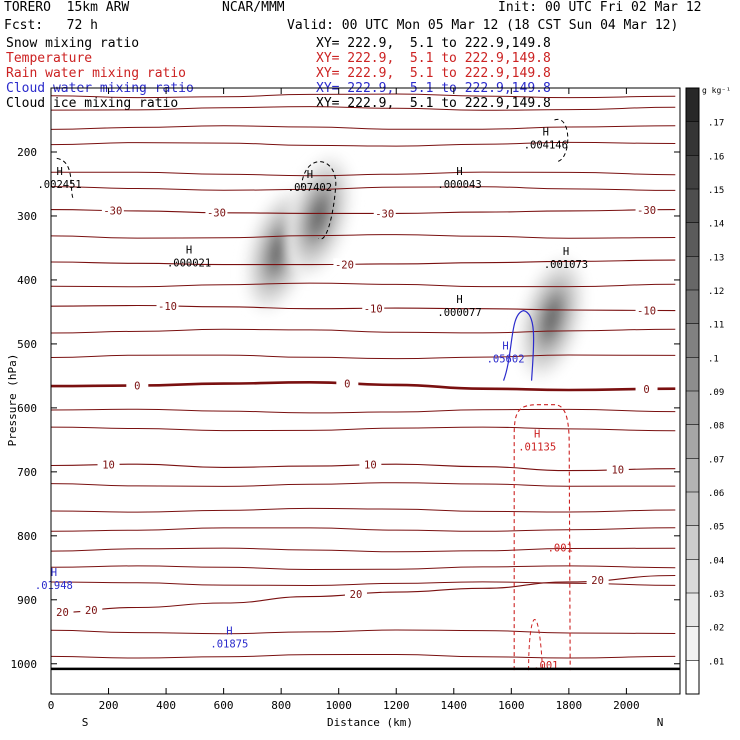  Describe the element at coordinates (384, 214) in the screenshot. I see `isotherm--30-label-3: -30` at that location.